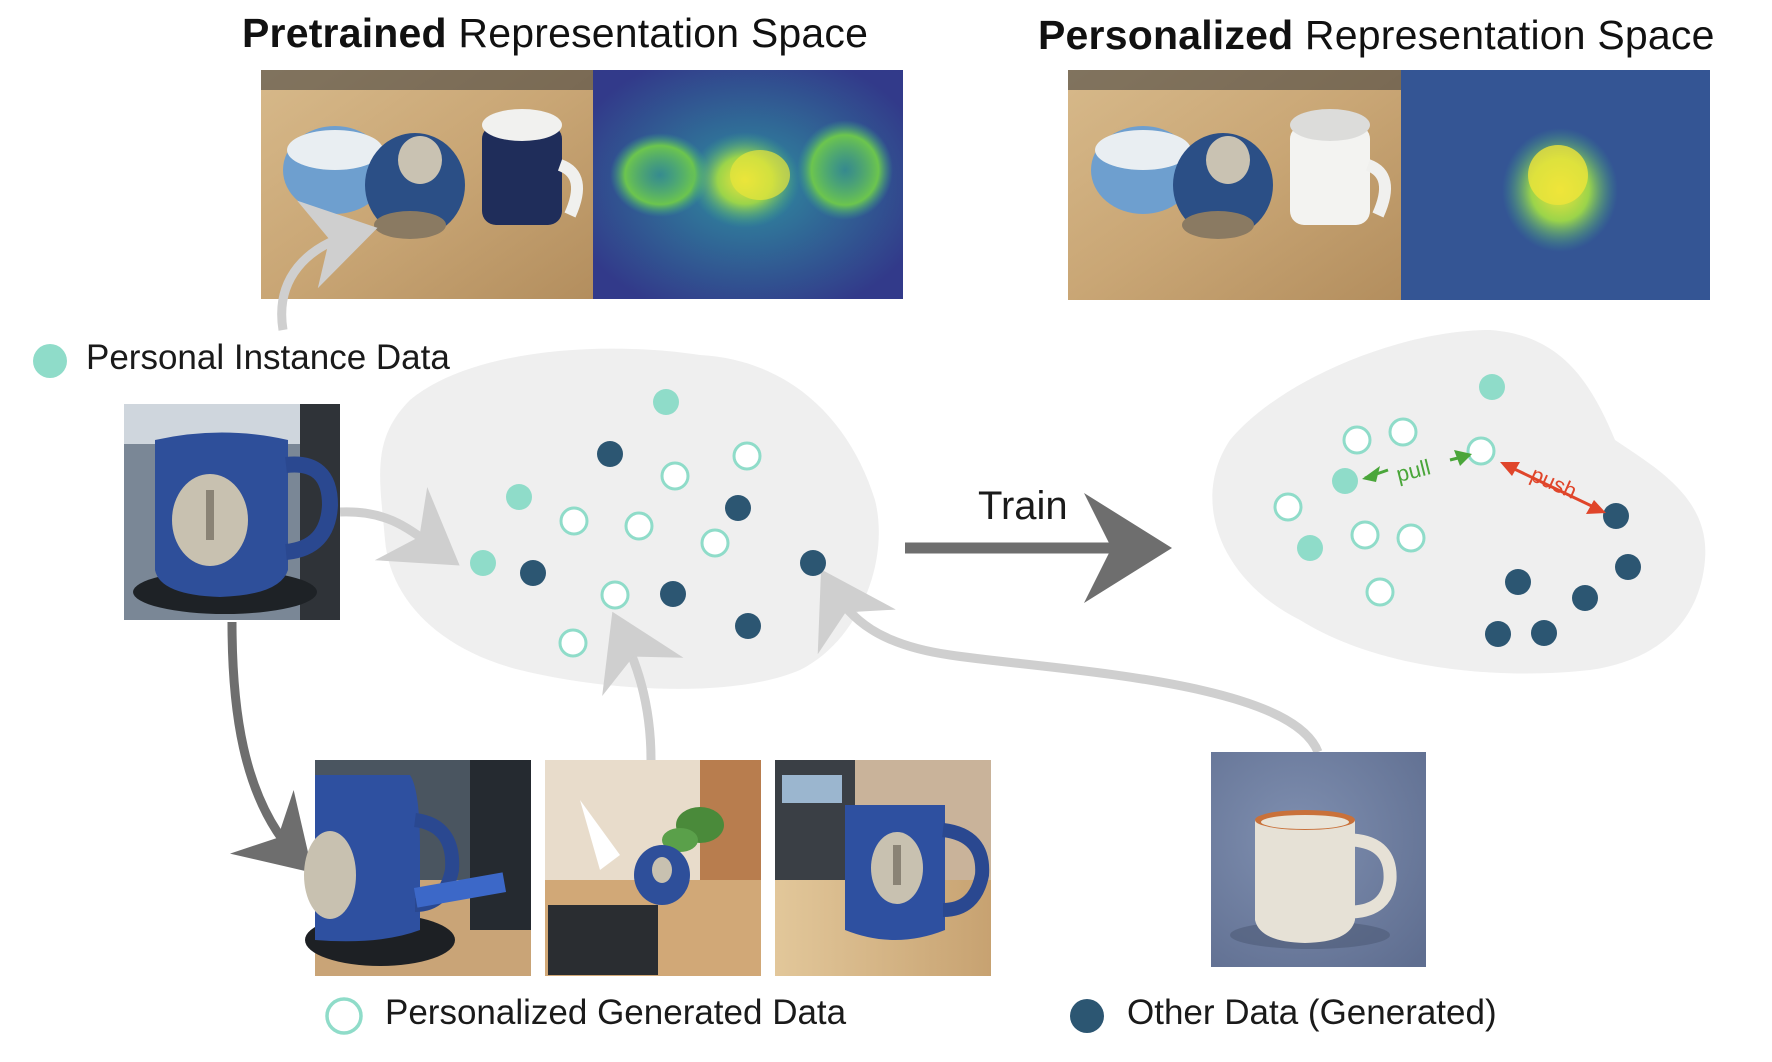 The image size is (1772, 1062). What do you see at coordinates (1555, 185) in the screenshot?
I see `personalized-heatmap` at bounding box center [1555, 185].